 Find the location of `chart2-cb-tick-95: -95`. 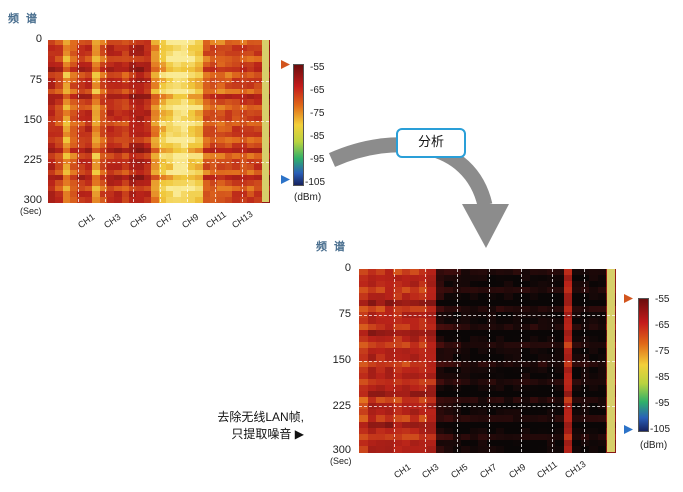

chart2-cb-tick-95: -95 is located at coordinates (662, 403).